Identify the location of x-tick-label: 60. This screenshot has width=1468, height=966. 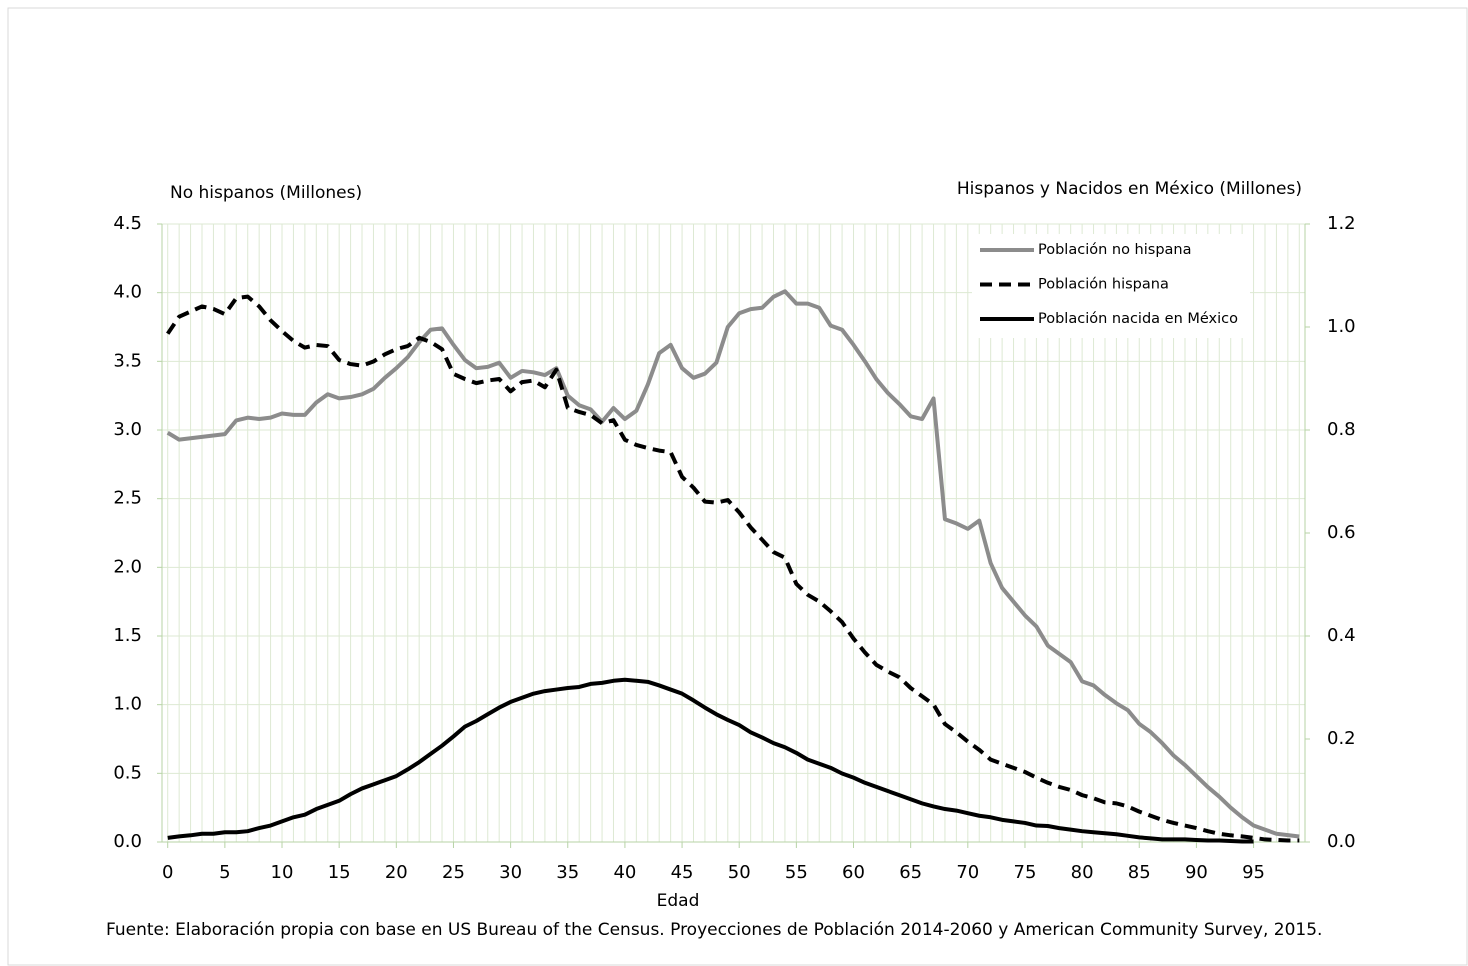
(853, 872).